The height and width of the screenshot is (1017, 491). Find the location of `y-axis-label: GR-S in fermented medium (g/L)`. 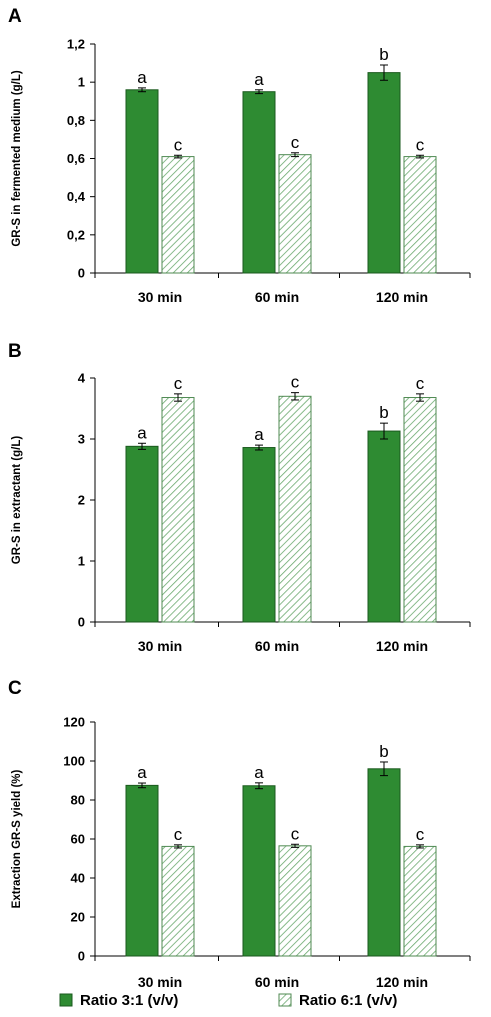

y-axis-label: GR-S in fermented medium (g/L) is located at coordinates (17, 158).